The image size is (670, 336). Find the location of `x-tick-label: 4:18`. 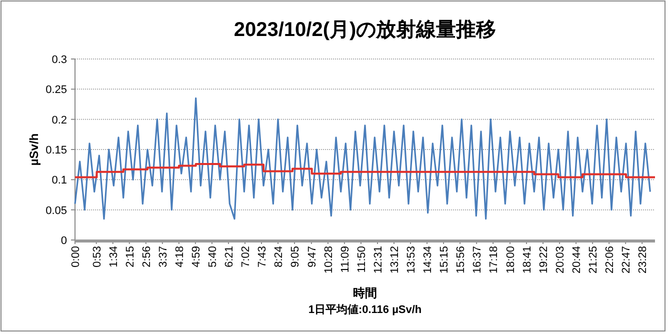

x-tick-label: 4:18 is located at coordinates (180, 257).